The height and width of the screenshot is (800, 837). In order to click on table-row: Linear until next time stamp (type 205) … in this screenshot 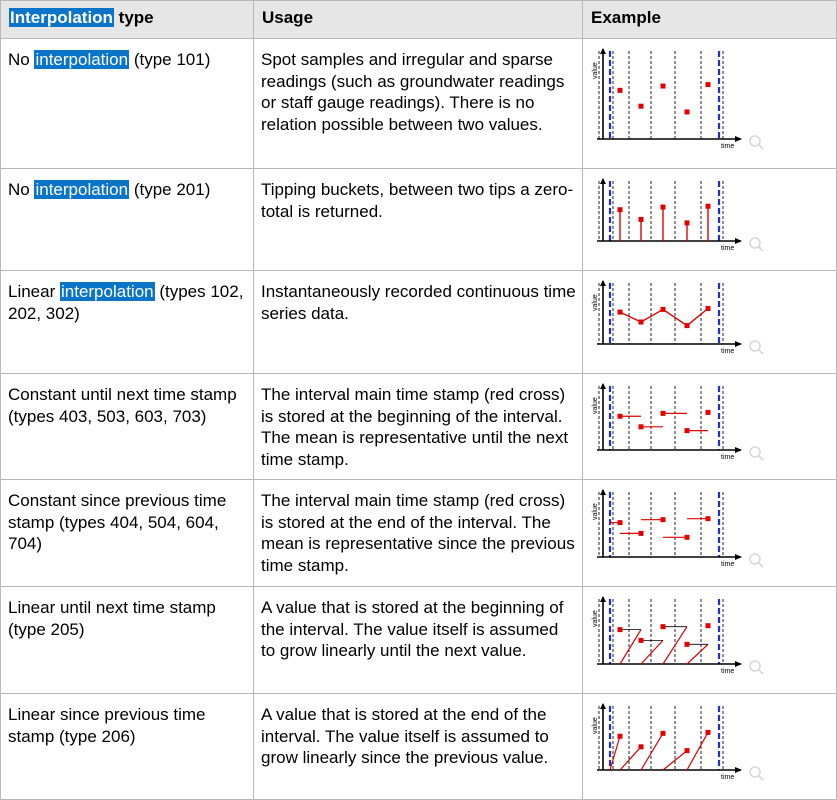, I will do `click(418, 640)`.